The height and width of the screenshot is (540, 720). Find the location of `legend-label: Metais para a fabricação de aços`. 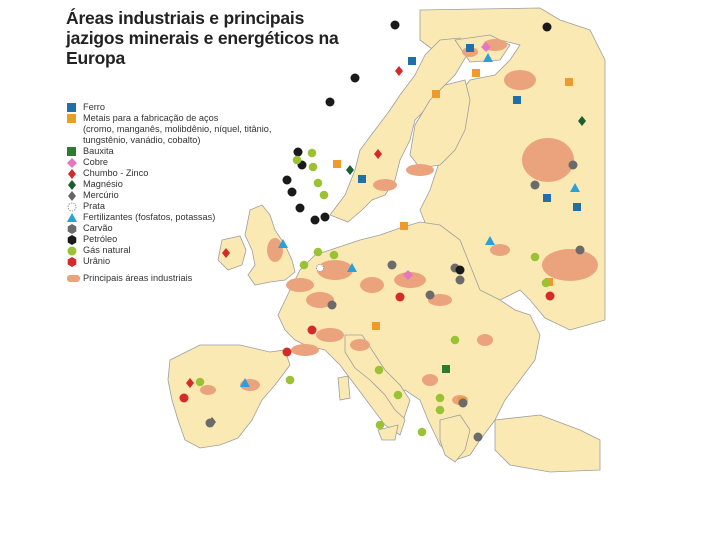

legend-label: Metais para a fabricação de aços is located at coordinates (151, 118).